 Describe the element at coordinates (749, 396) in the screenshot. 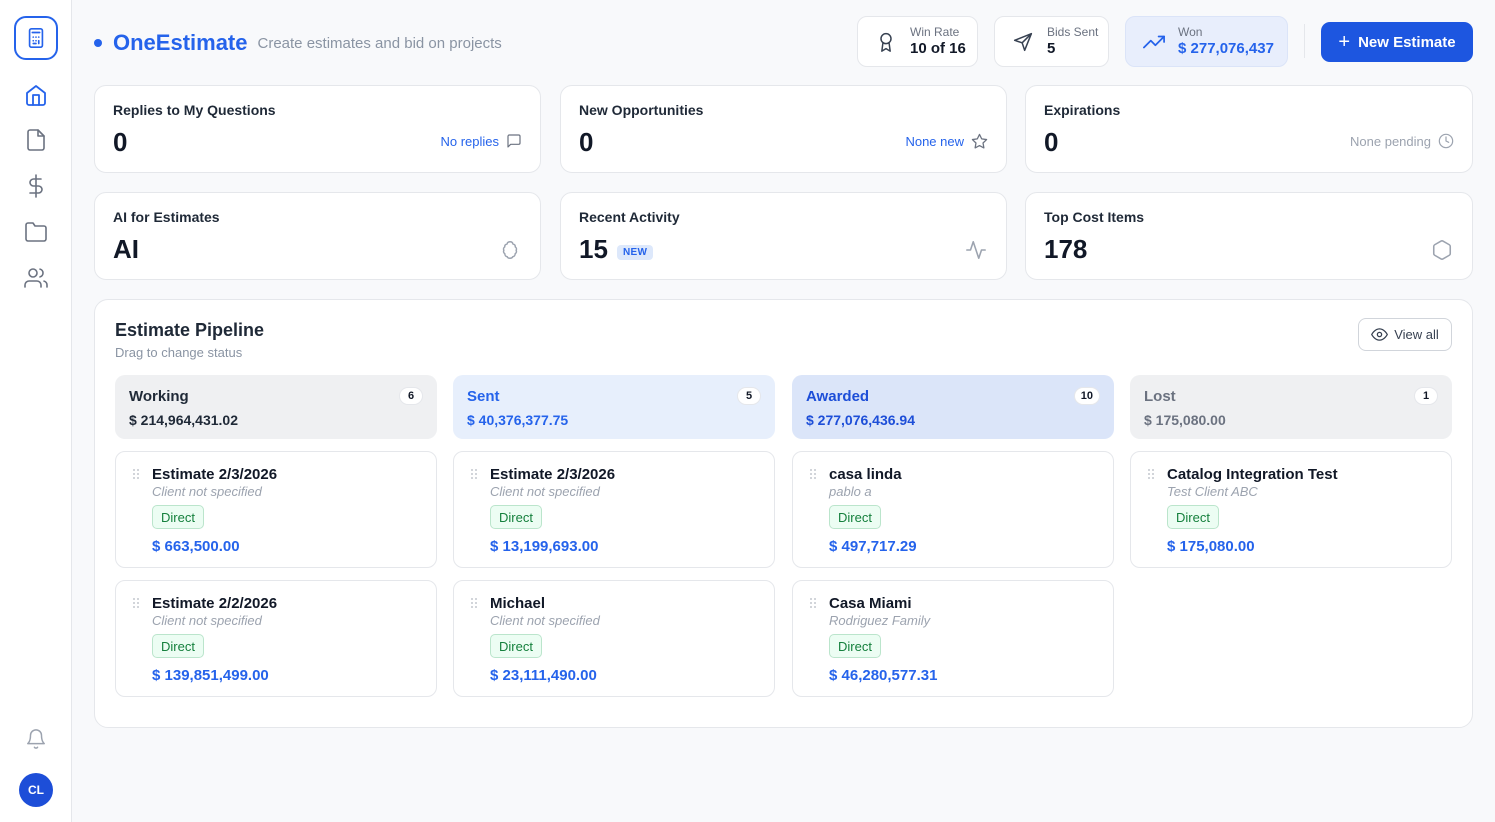

I see `column-count: 5` at that location.